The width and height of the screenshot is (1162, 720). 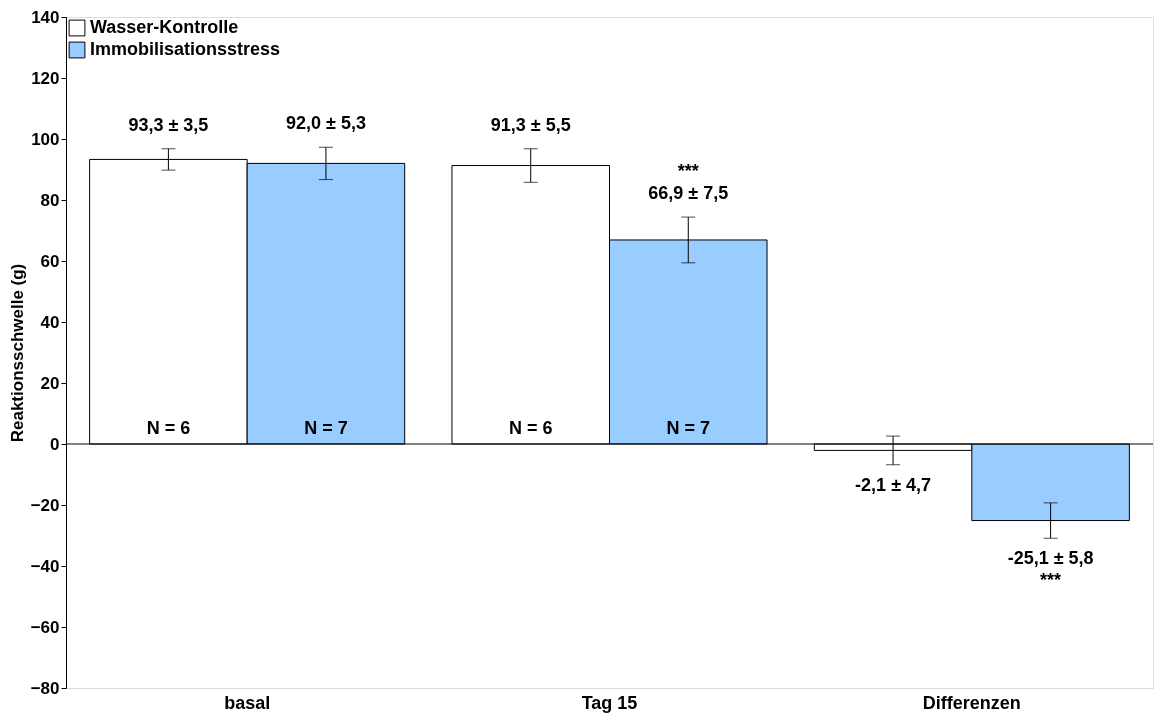 I want to click on legend-label: Immobilisationsstress, so click(x=185, y=49).